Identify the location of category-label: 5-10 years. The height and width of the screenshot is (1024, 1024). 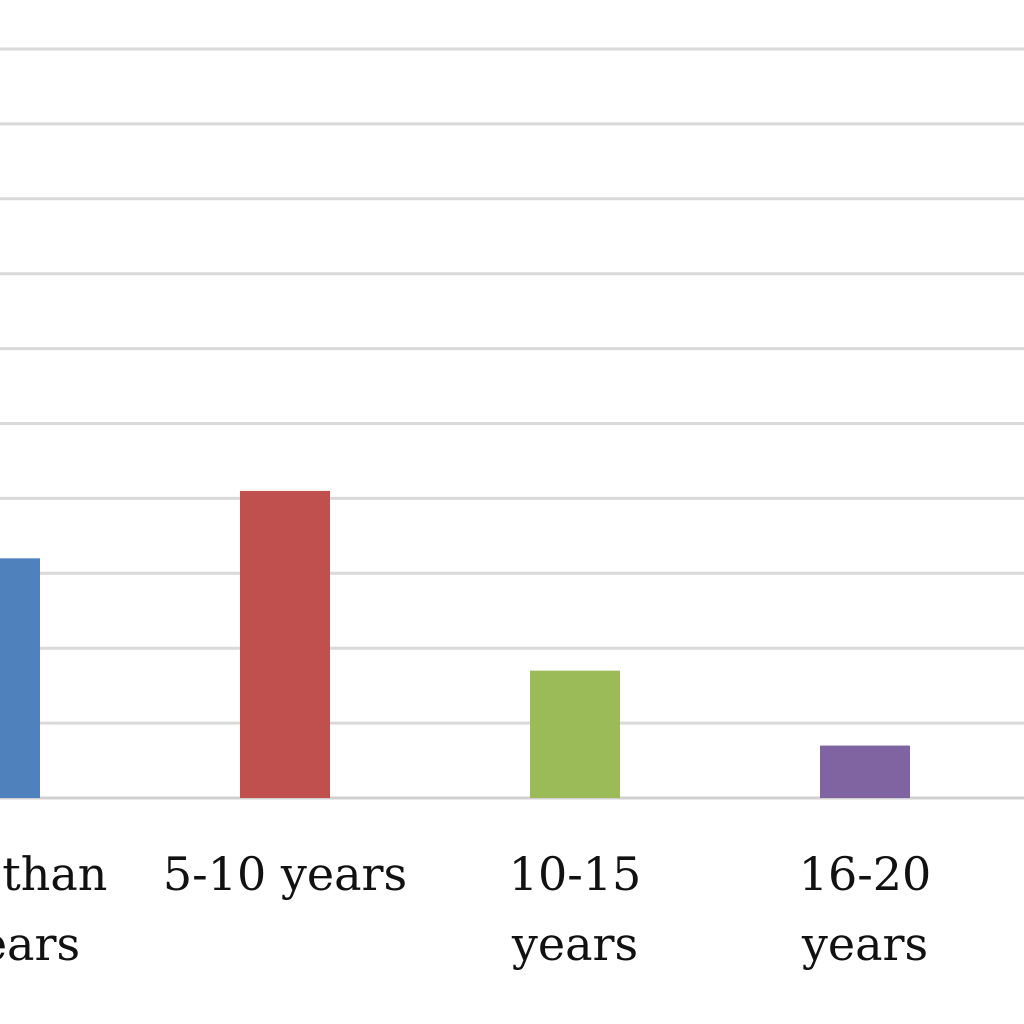
(285, 874).